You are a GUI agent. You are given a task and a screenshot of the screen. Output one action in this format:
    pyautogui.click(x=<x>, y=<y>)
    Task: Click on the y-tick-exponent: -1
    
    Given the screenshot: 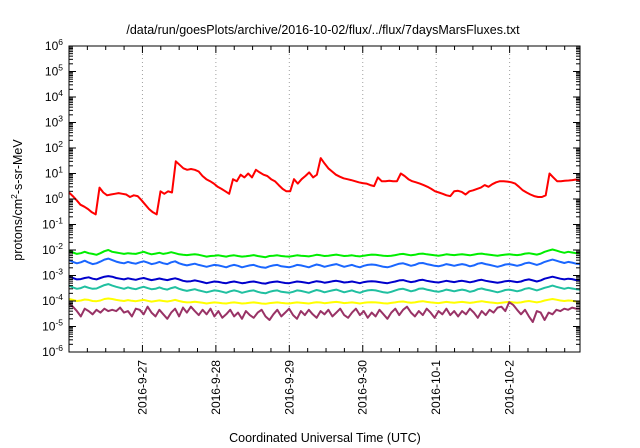 What is the action you would take?
    pyautogui.click(x=59, y=221)
    